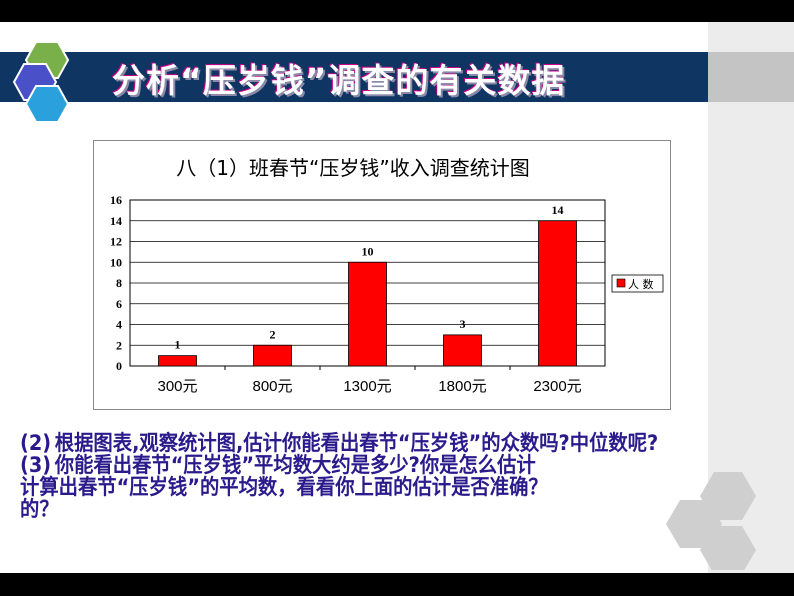 The height and width of the screenshot is (596, 794). I want to click on y-tick-label: 4, so click(119, 325).